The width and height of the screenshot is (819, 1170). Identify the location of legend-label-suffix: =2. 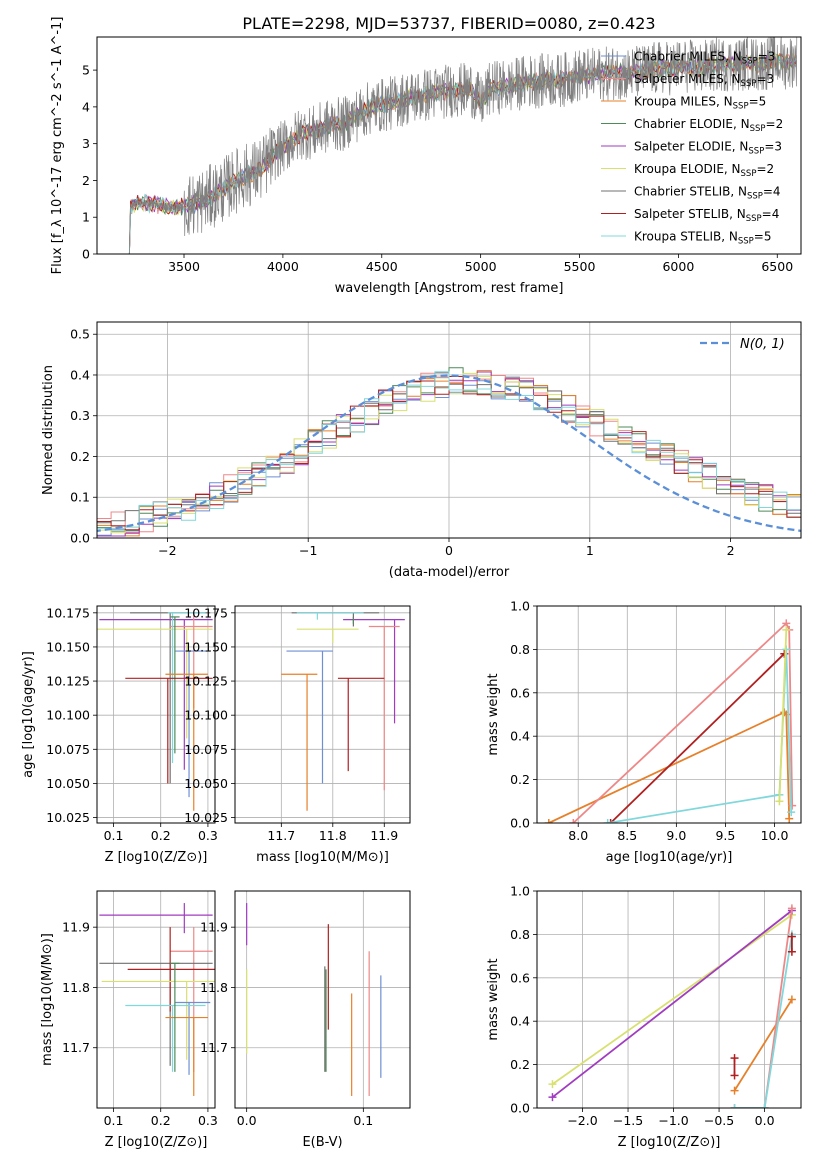
(775, 124).